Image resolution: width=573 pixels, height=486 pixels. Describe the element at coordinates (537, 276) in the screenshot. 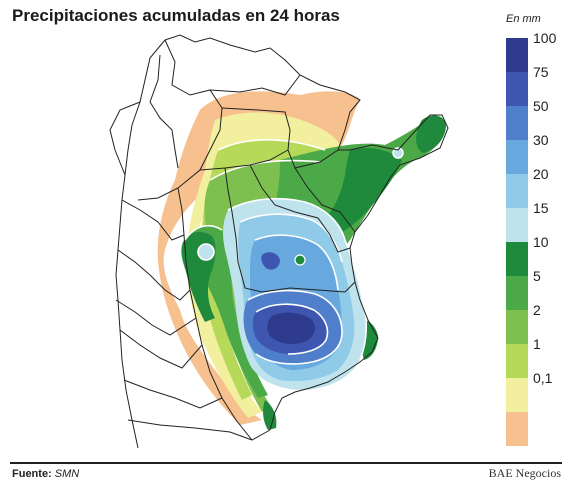

I see `legend-label: 5` at that location.